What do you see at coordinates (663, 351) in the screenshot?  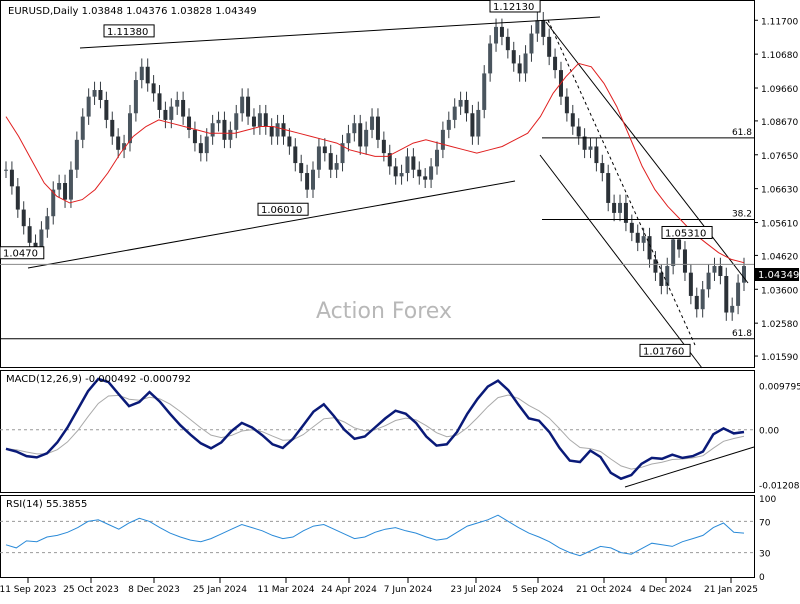 I see `price-label-text: 1.01760` at bounding box center [663, 351].